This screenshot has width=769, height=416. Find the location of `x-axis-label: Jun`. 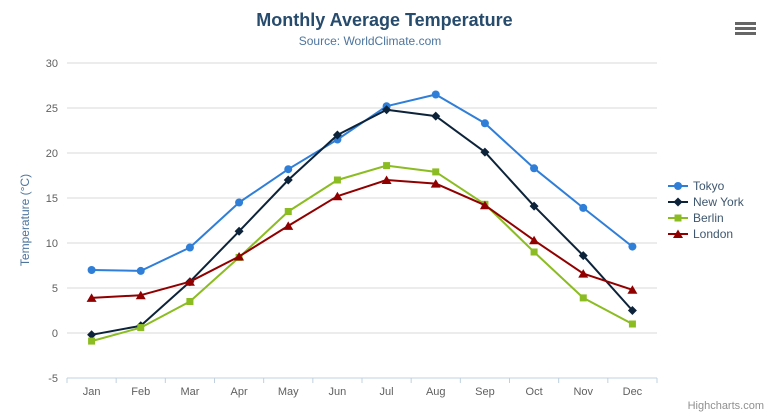

x-axis-label: Jun is located at coordinates (338, 392).